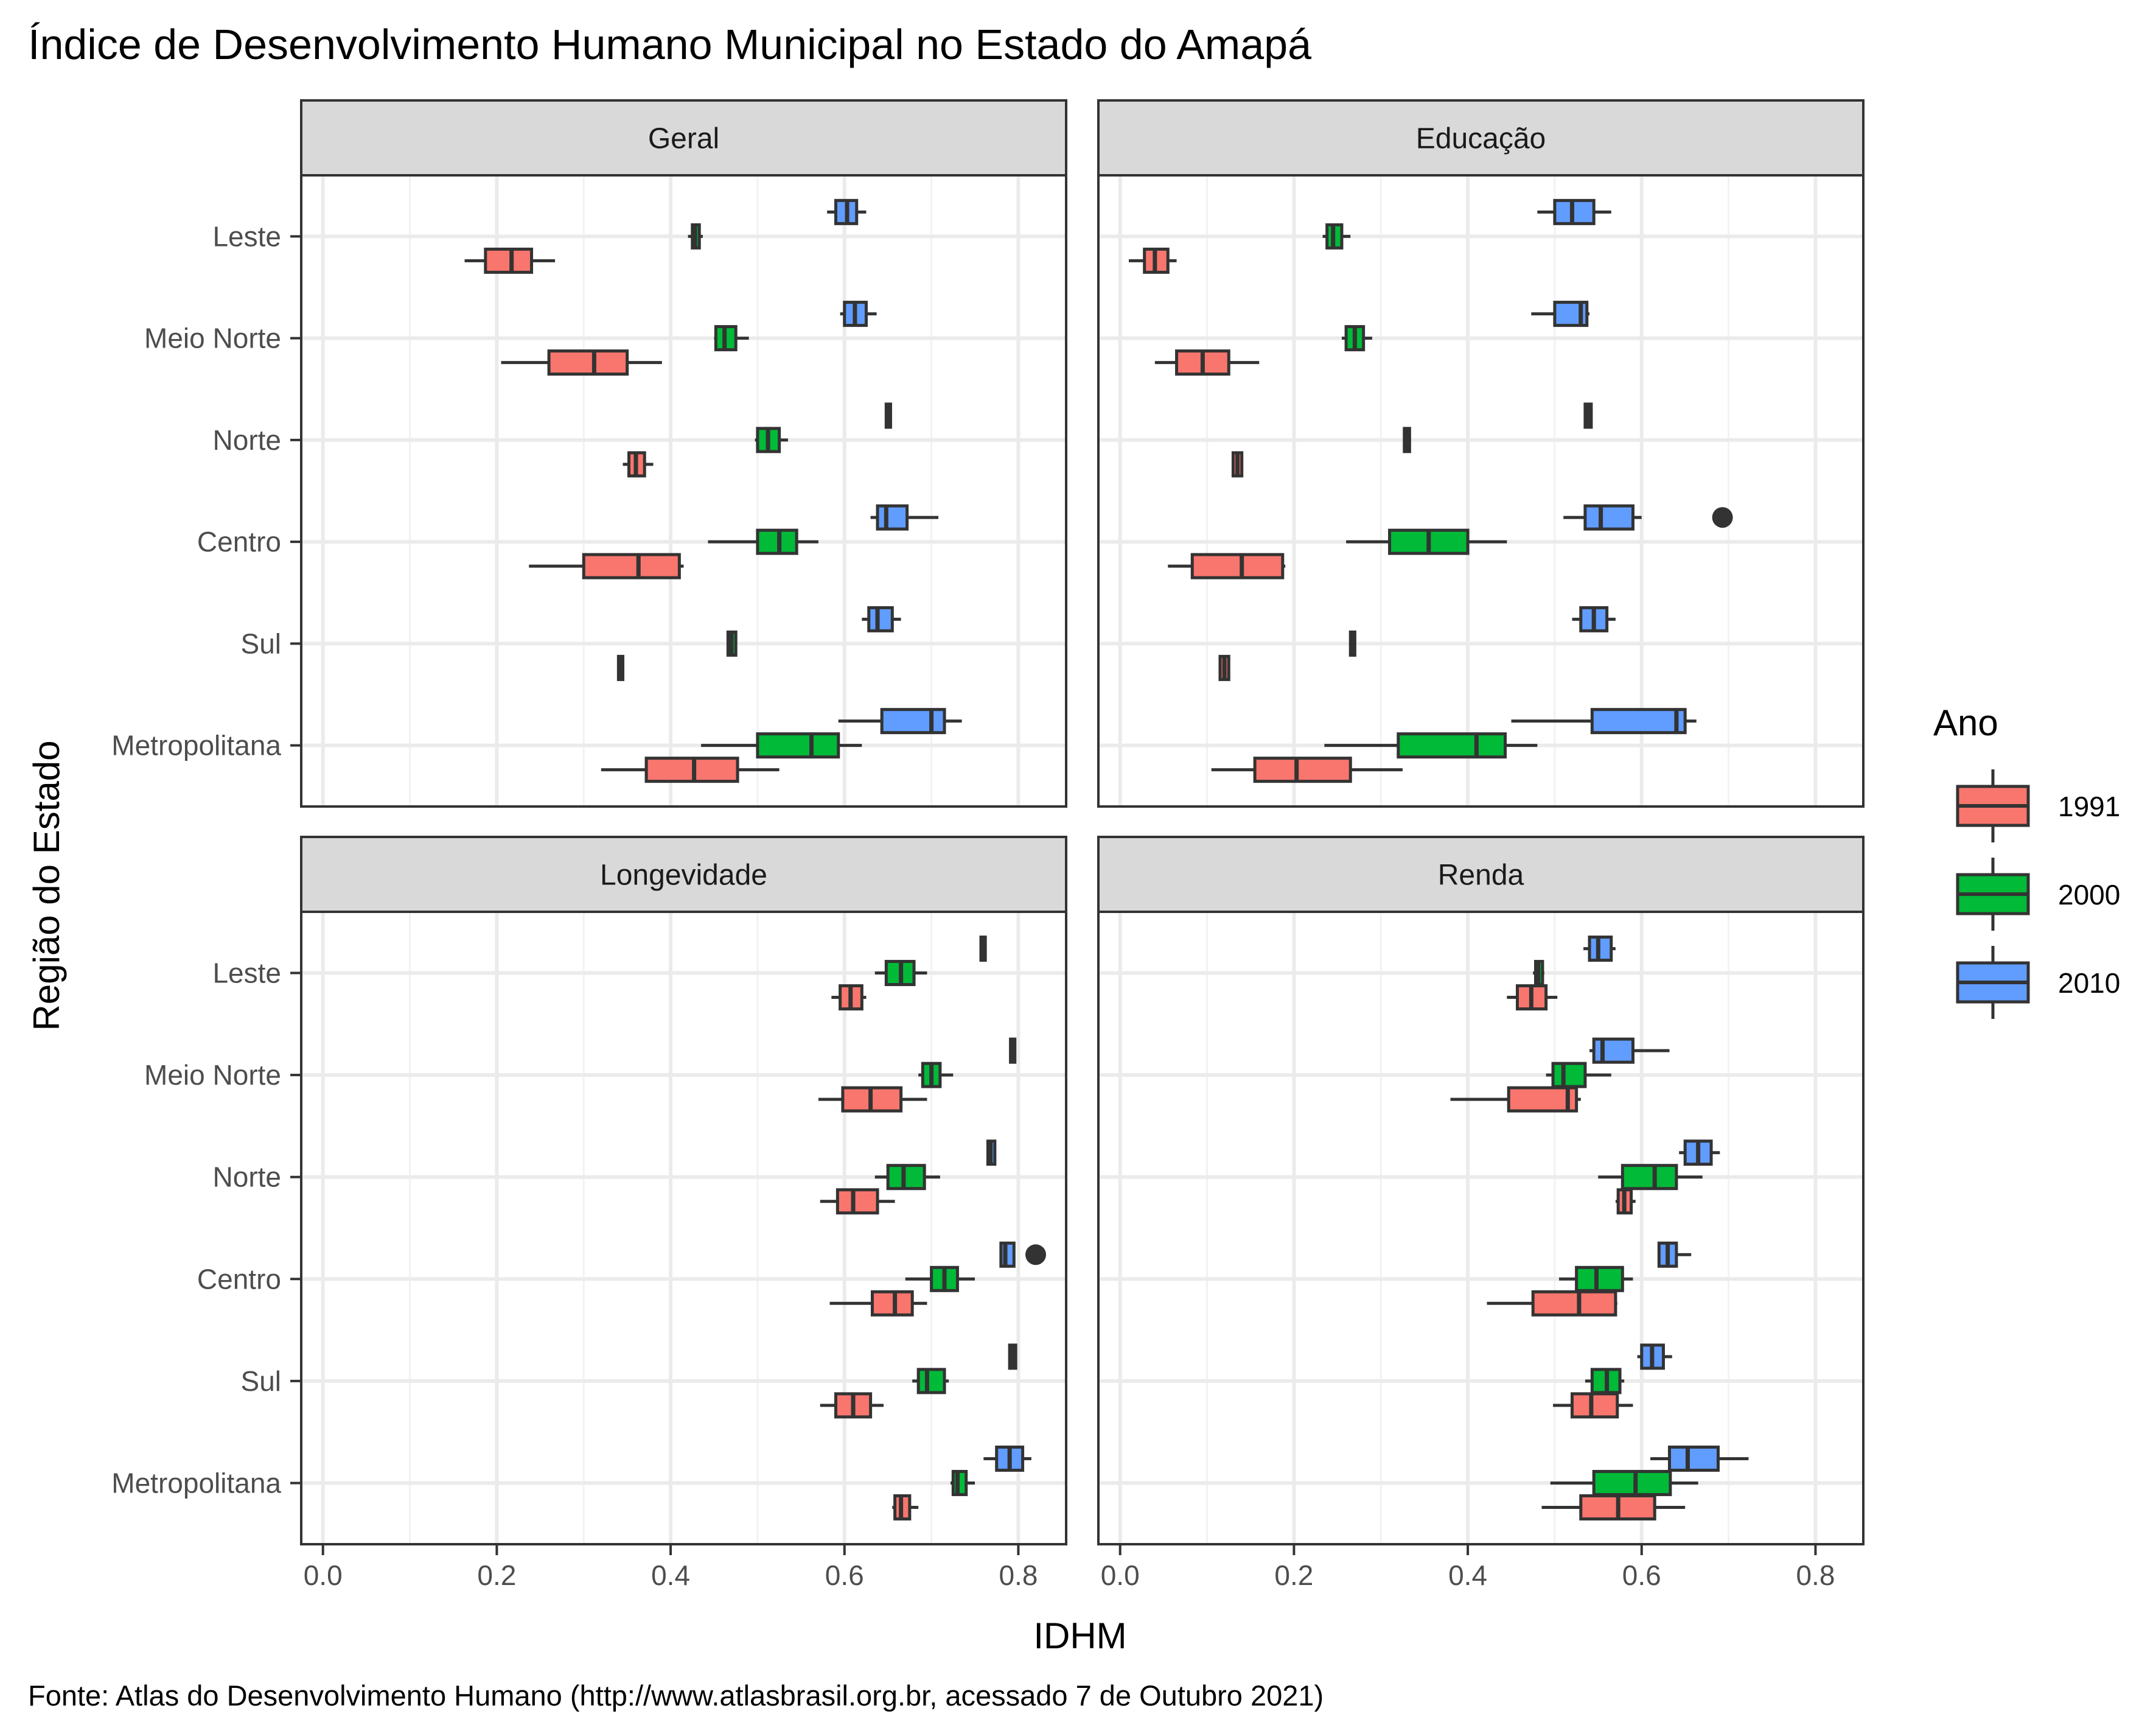  What do you see at coordinates (983, 949) in the screenshot?
I see `box-longevidade-leste-2010` at bounding box center [983, 949].